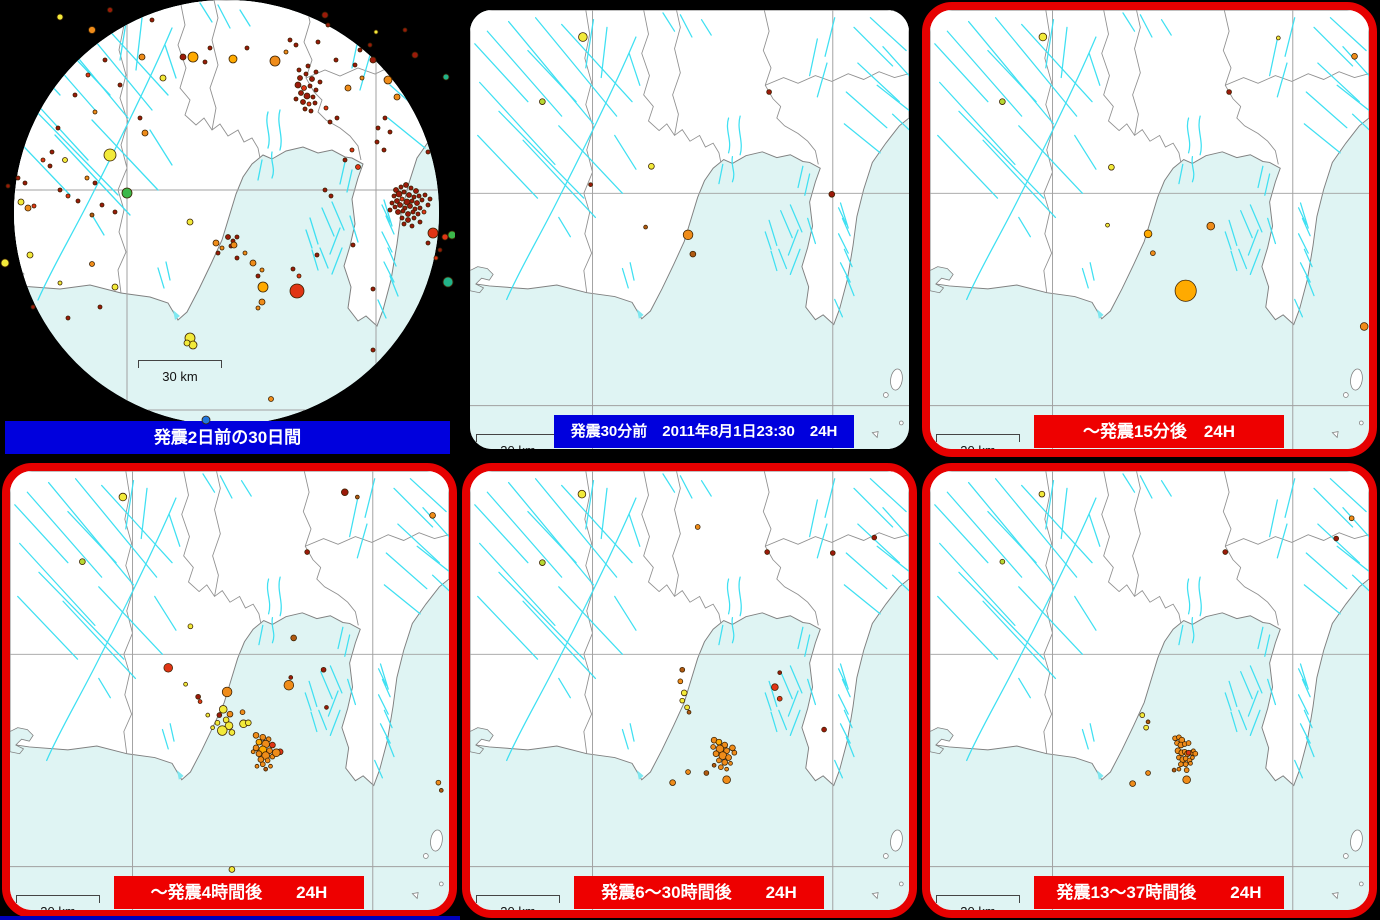  I want to click on panel-caption: 発震30分前 2011年8月1日23:30 24H, so click(704, 431).